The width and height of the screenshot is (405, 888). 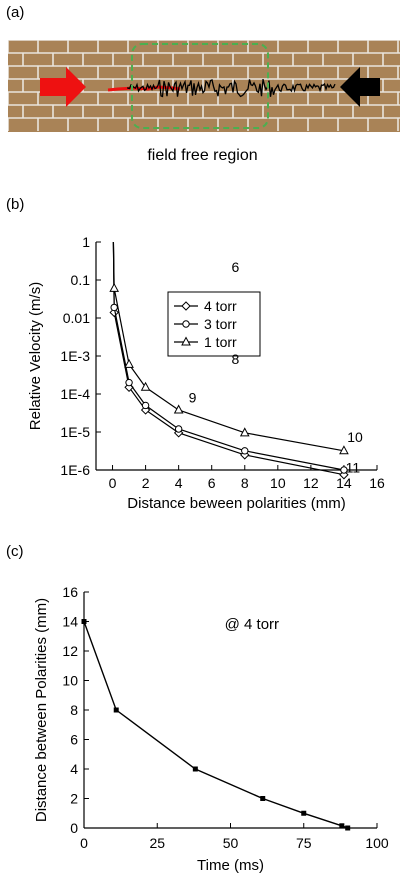 What do you see at coordinates (231, 843) in the screenshot?
I see `x-tick-label: 50` at bounding box center [231, 843].